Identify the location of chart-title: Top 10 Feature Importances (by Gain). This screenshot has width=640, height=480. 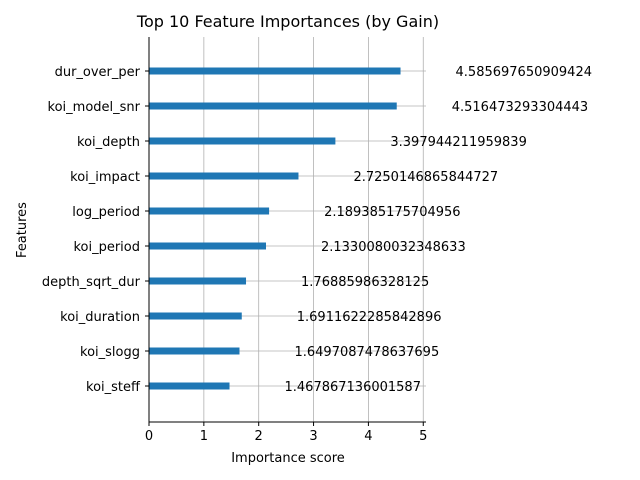
(287, 21).